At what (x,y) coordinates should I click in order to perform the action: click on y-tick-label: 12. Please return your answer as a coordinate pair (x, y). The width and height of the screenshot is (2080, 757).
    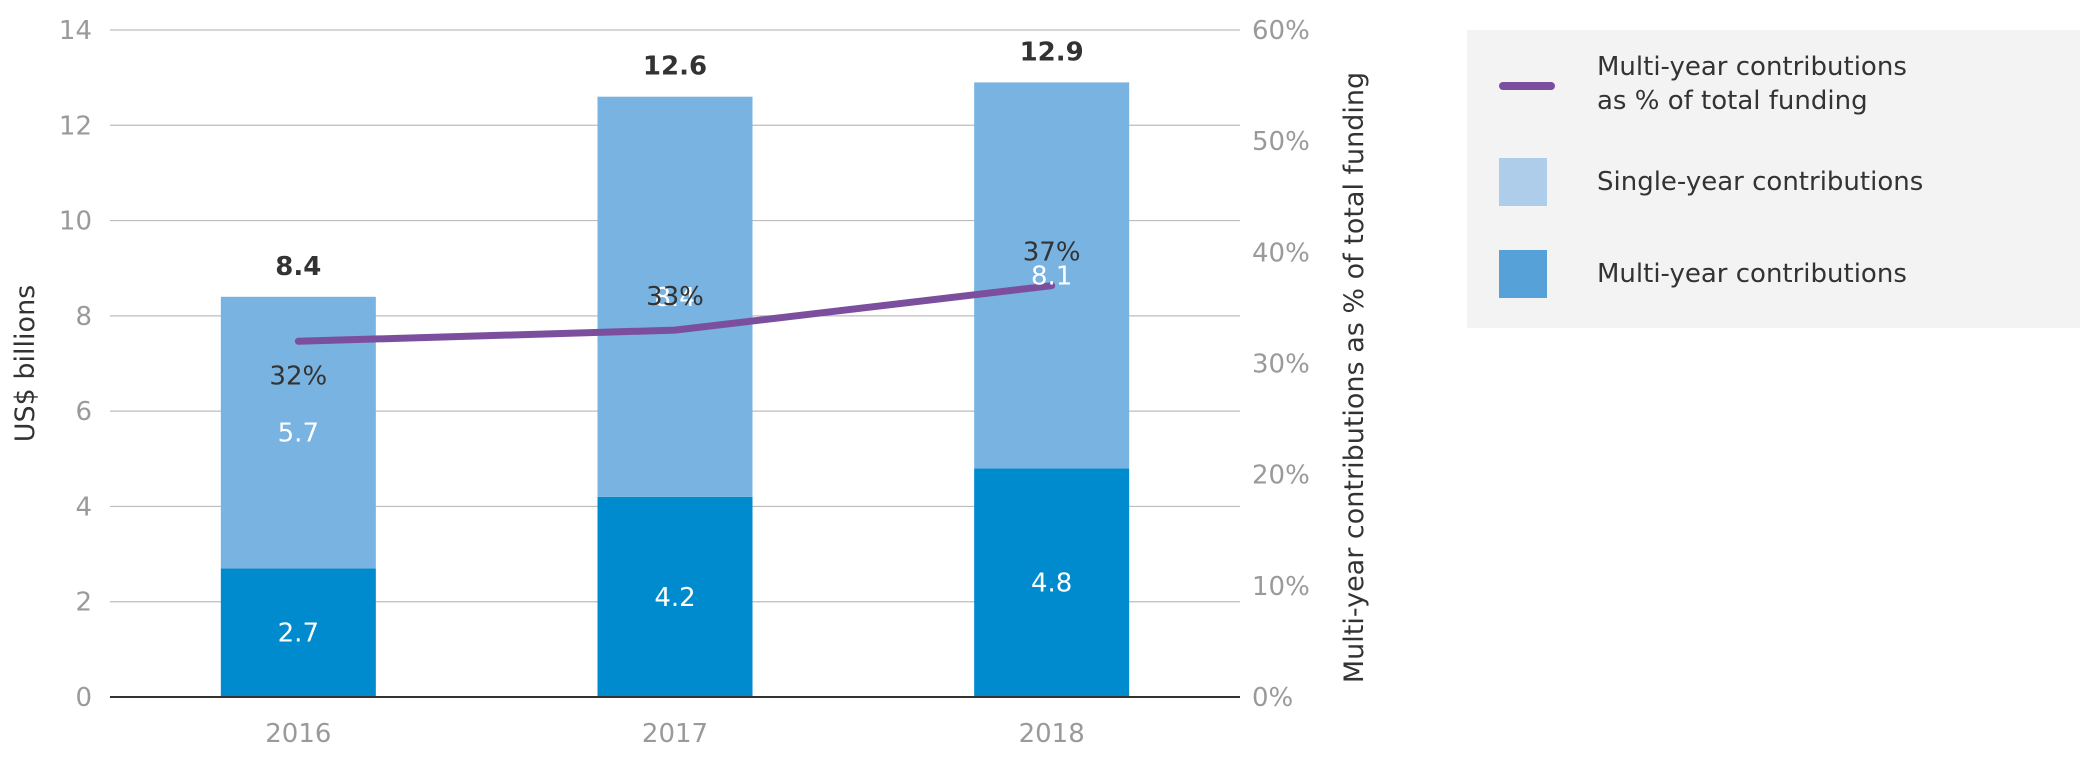
    Looking at the image, I should click on (75, 126).